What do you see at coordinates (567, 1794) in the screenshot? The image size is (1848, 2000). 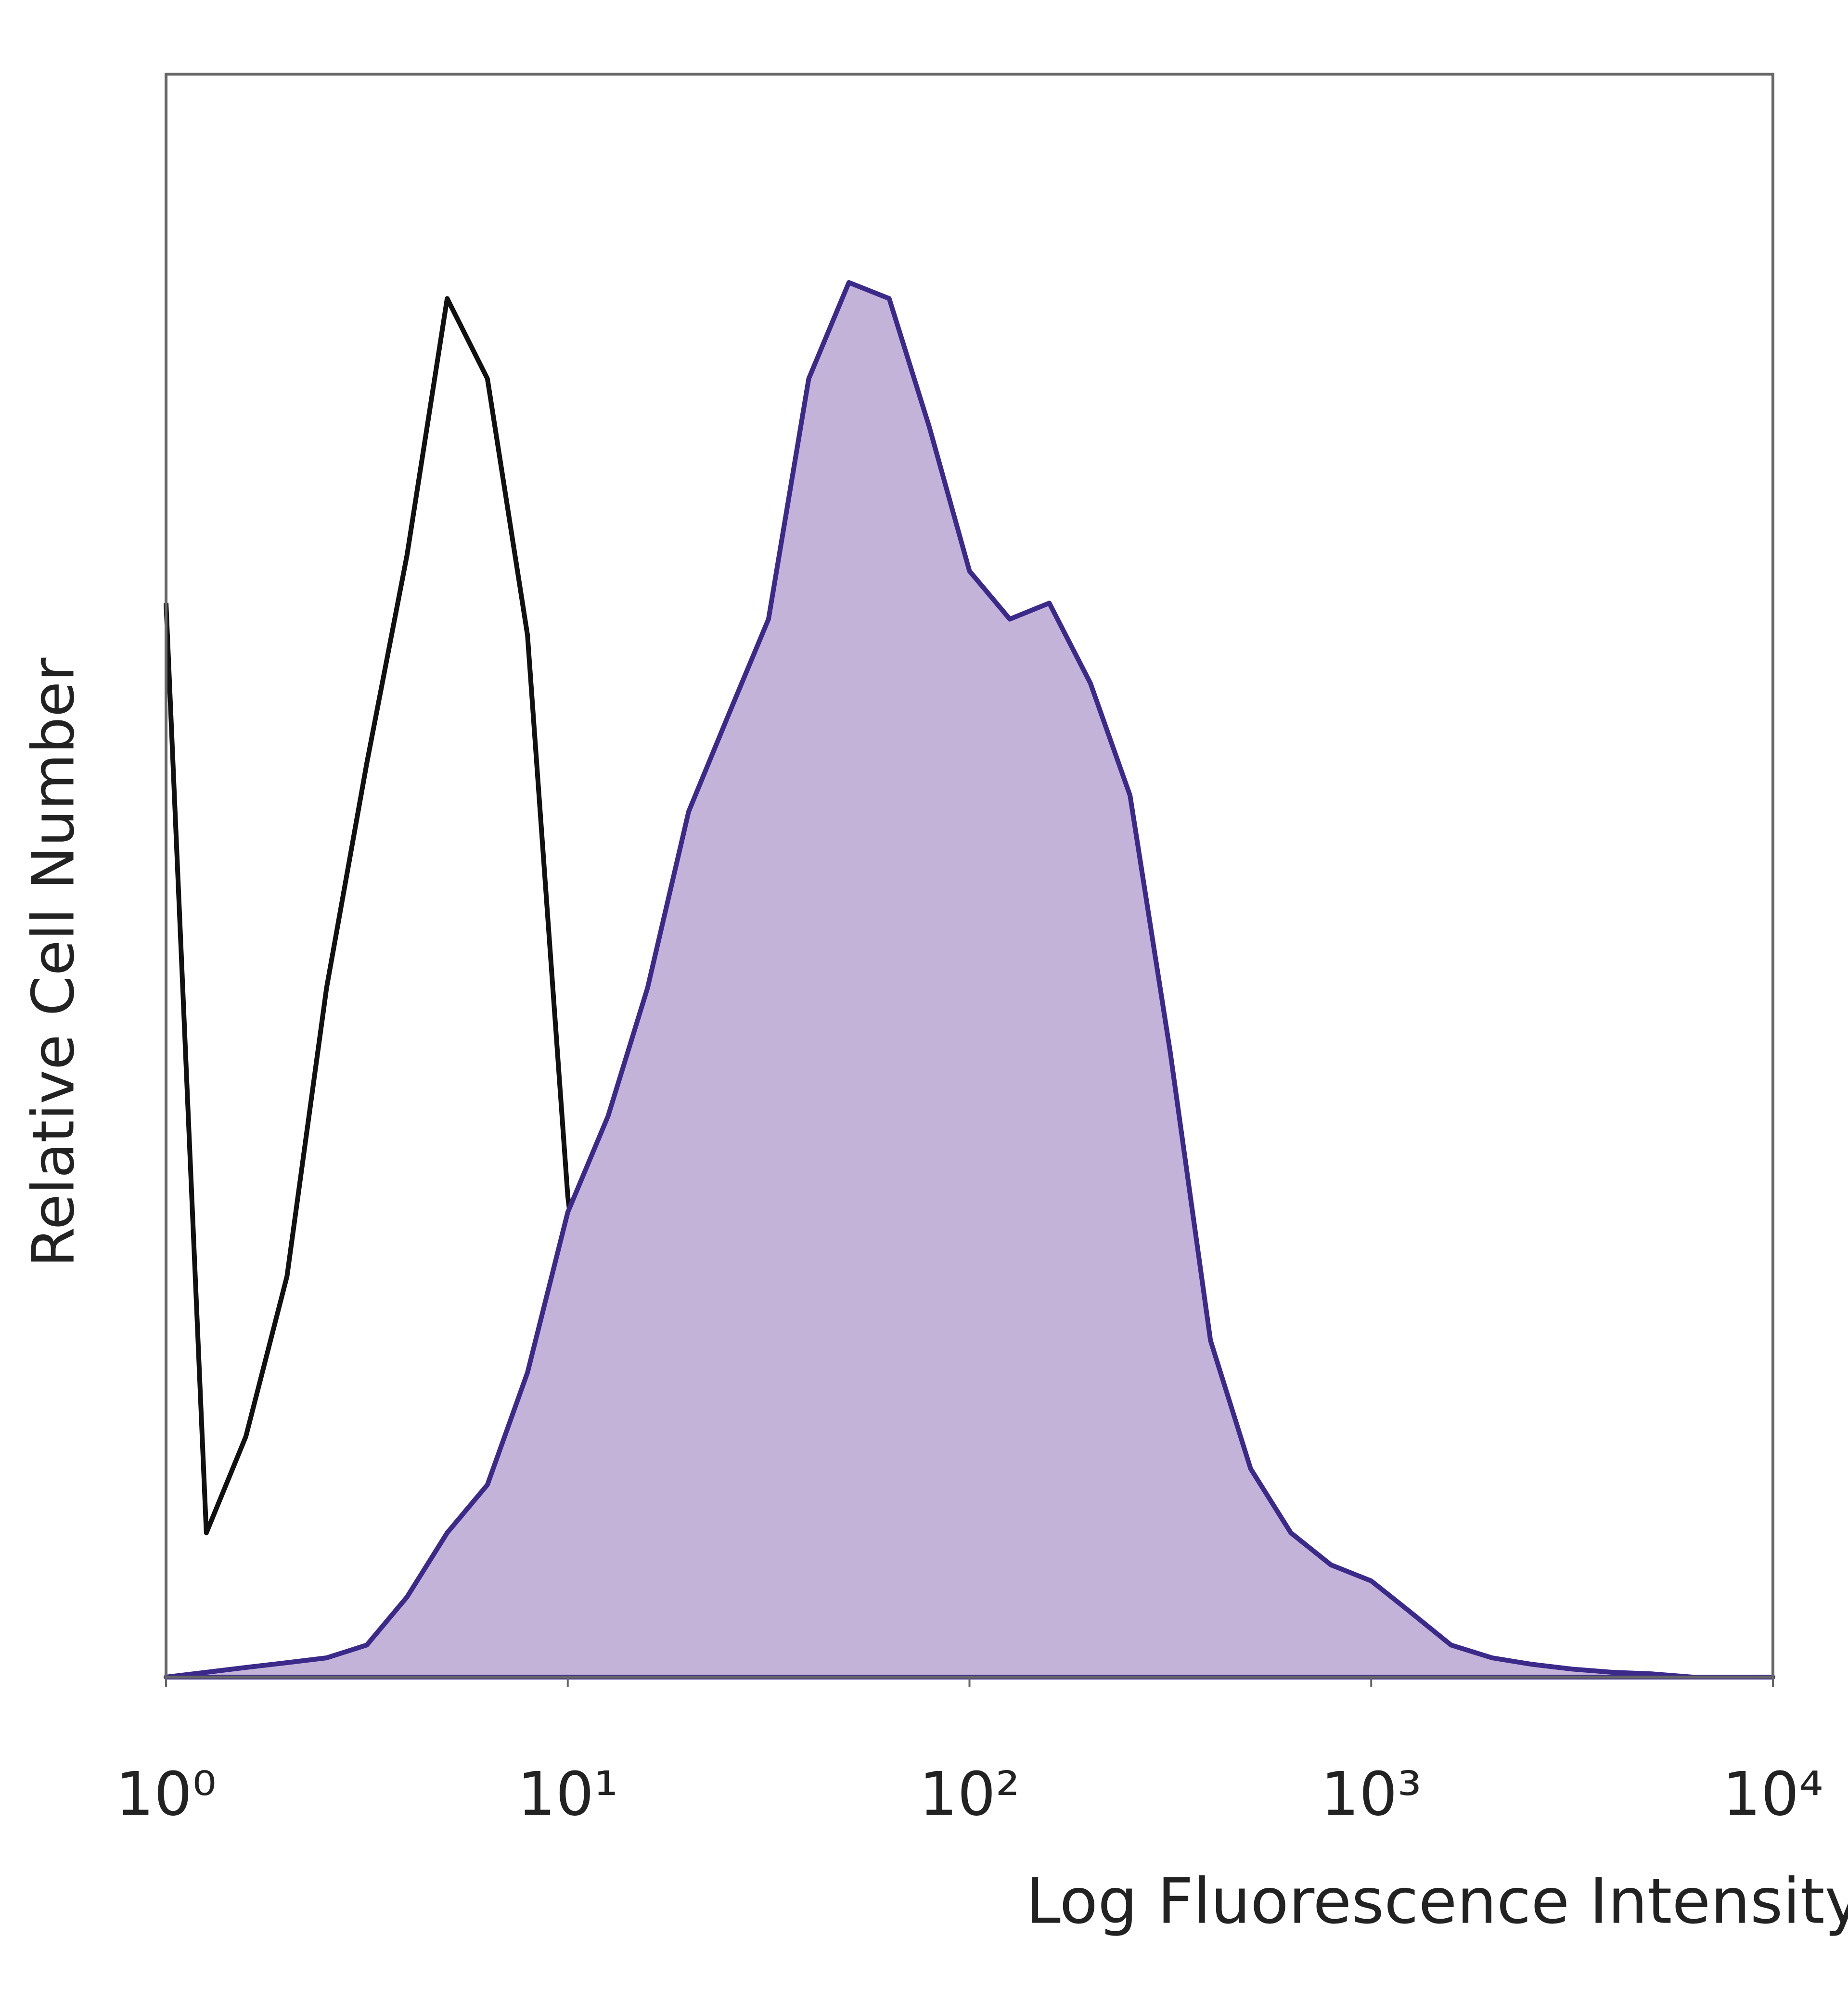 I see `x-tick-label: 10¹` at bounding box center [567, 1794].